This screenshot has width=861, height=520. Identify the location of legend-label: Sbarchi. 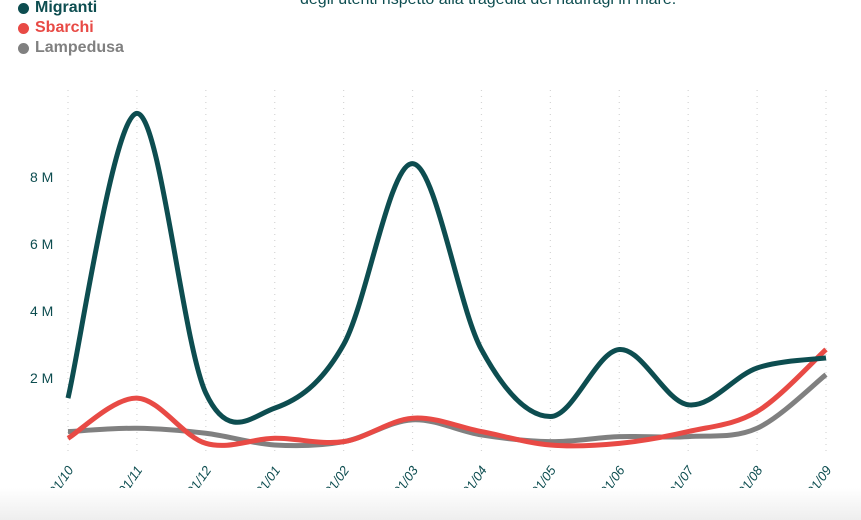
(64, 27).